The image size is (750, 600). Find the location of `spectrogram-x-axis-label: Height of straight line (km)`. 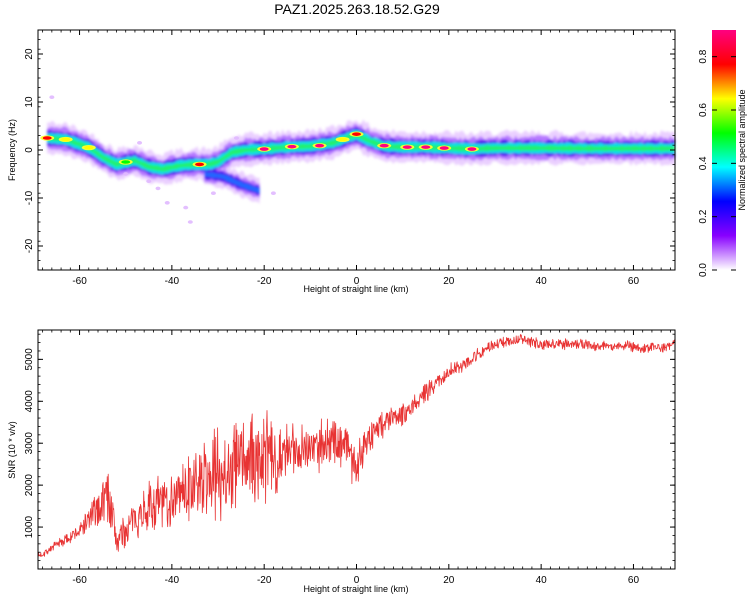

spectrogram-x-axis-label: Height of straight line (km) is located at coordinates (355, 289).